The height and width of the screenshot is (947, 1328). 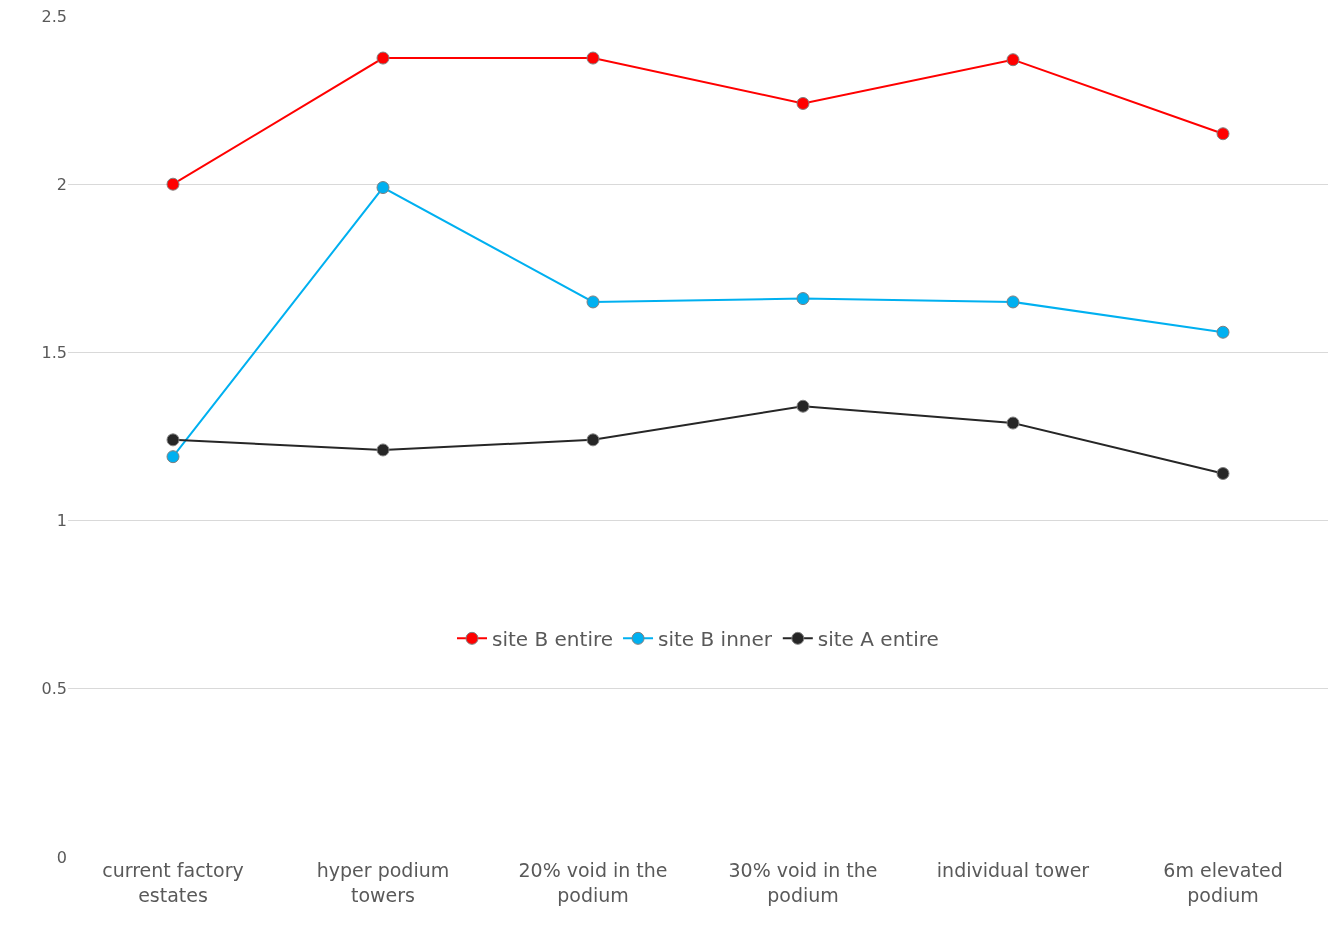 I want to click on y-tick-label: 2.5, so click(x=54, y=16).